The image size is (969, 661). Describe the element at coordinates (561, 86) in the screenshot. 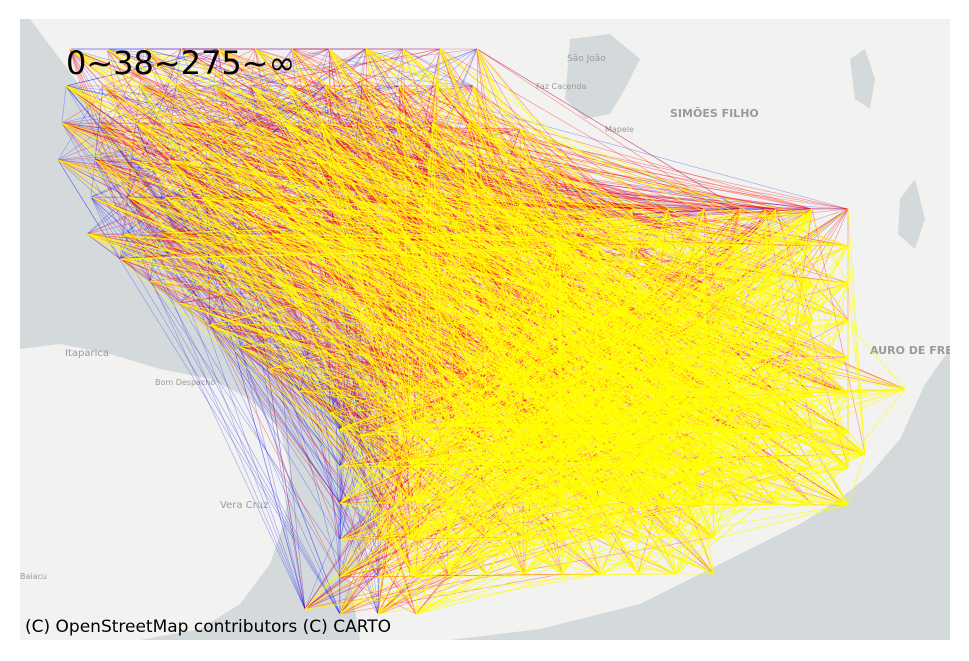

I see `place-label: Faz Cacenda` at that location.